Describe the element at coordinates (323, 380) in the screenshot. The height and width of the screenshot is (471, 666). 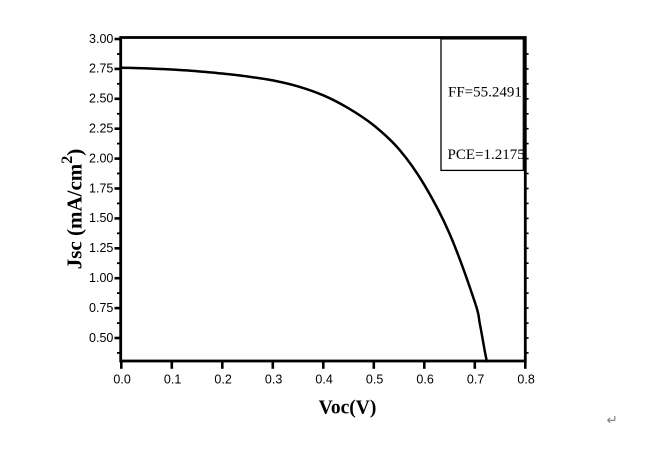
I see `svg-text: 0.4` at that location.